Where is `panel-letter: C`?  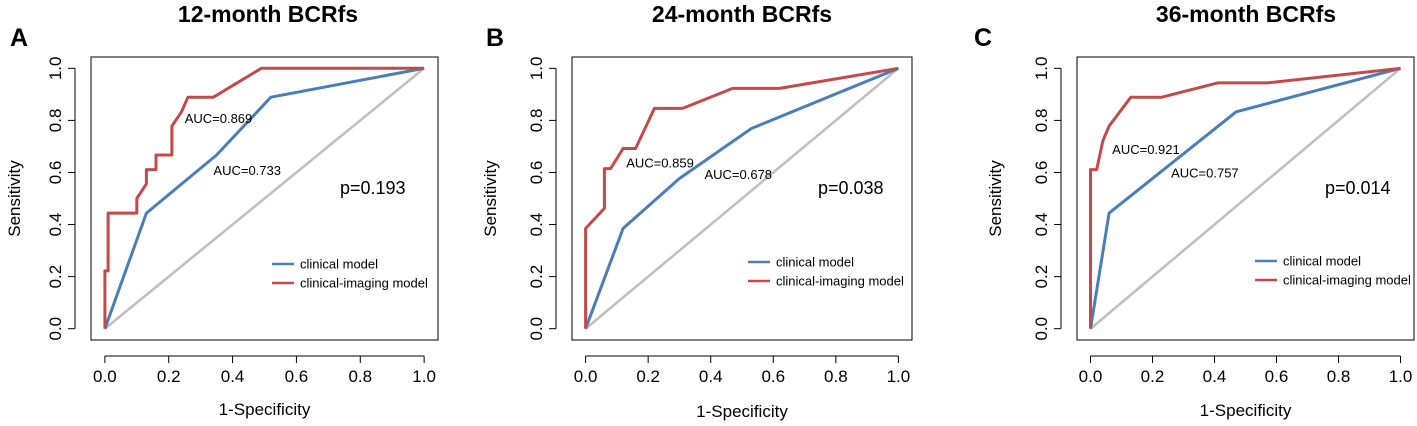
panel-letter: C is located at coordinates (983, 38).